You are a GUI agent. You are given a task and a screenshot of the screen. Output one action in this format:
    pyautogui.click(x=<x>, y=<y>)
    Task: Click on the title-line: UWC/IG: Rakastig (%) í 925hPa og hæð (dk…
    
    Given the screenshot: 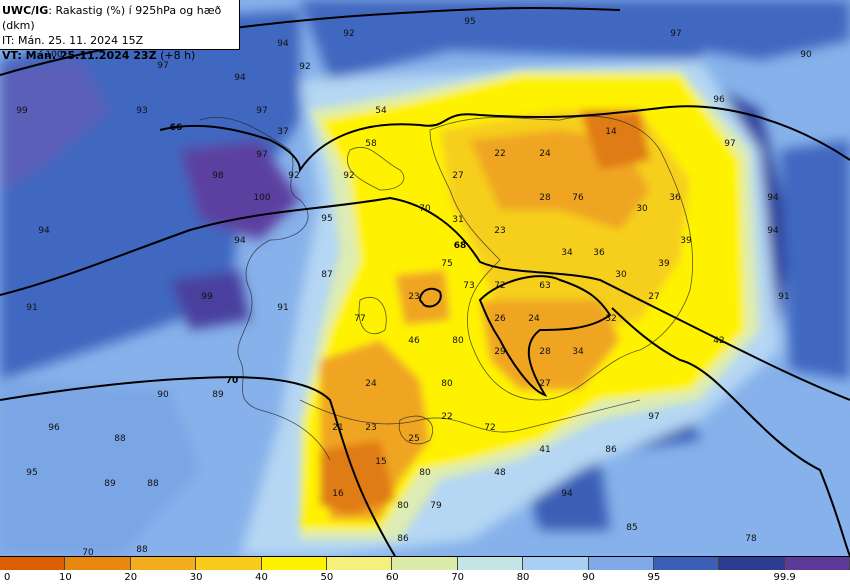 What is the action you would take?
    pyautogui.click(x=120, y=18)
    